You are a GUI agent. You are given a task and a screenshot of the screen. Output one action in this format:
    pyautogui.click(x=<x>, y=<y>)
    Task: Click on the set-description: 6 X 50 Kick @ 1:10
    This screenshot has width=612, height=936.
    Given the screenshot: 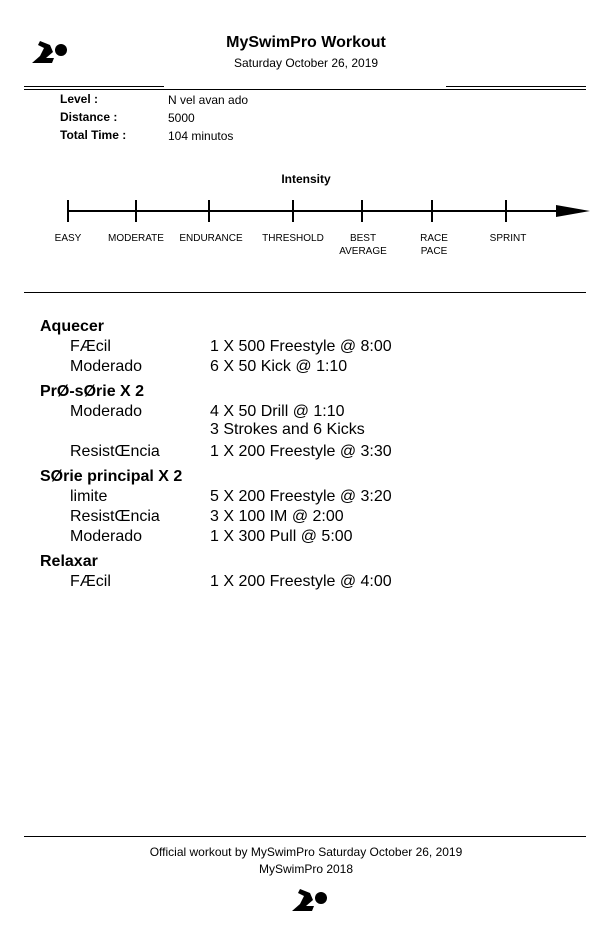 What is the action you would take?
    pyautogui.click(x=279, y=366)
    